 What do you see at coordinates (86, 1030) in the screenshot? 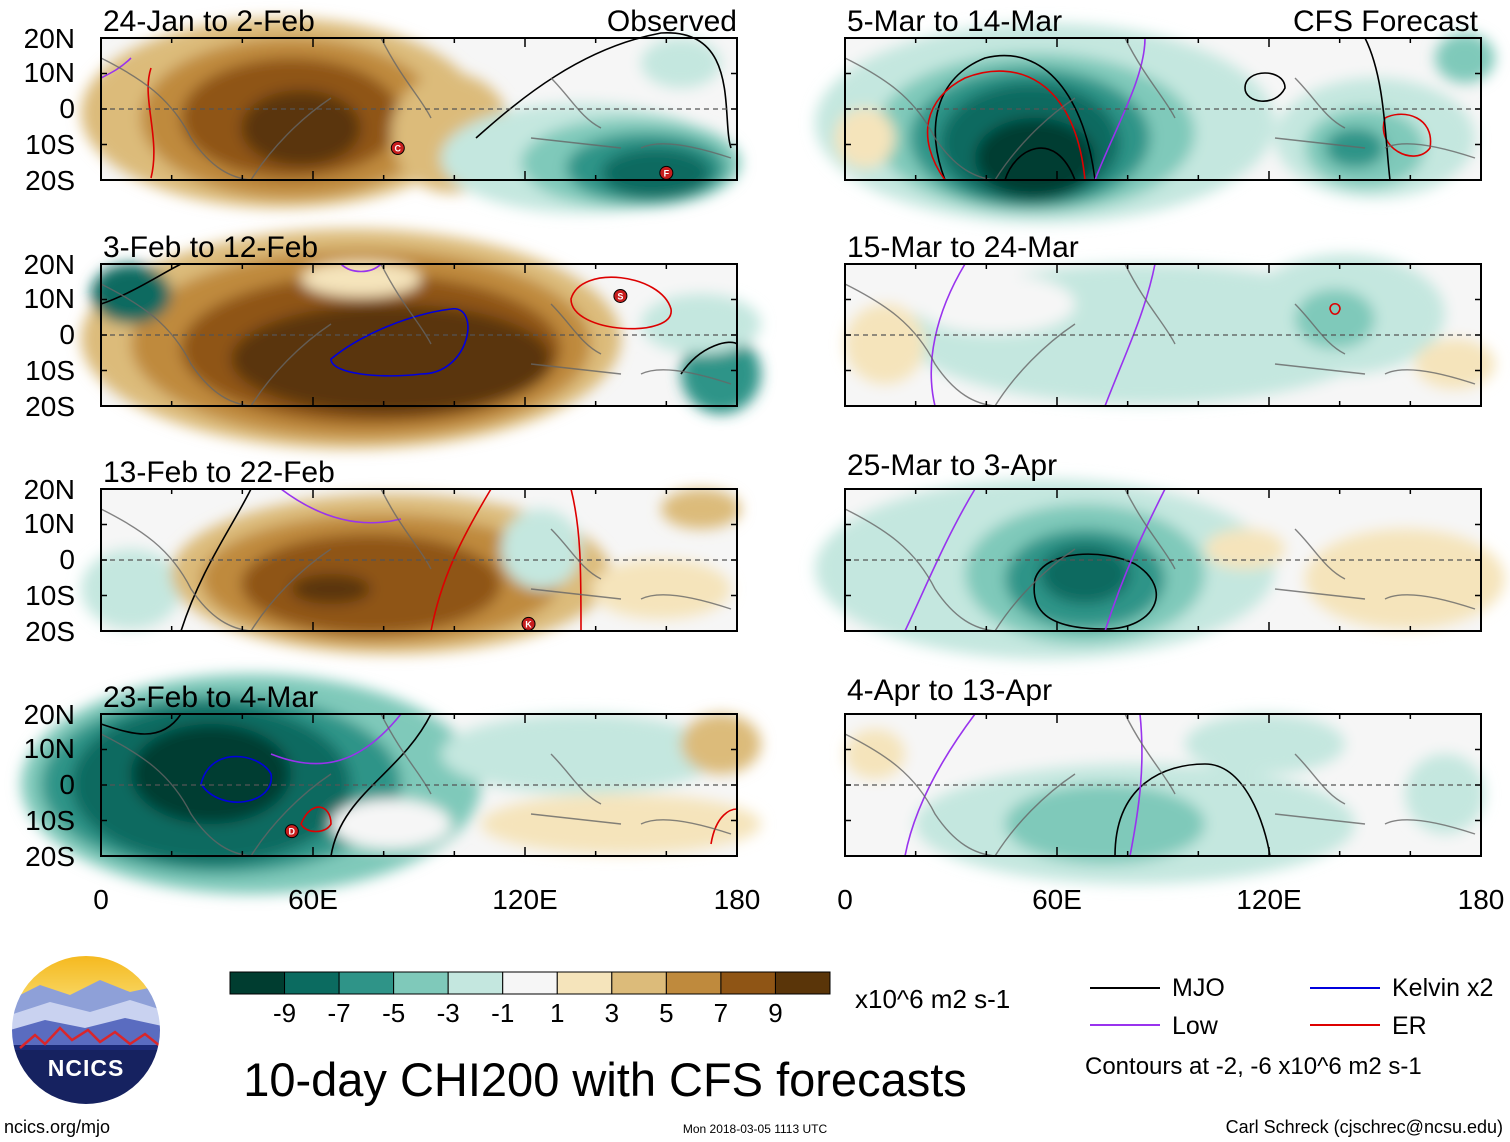
I see `ncics-logo: NCICS` at bounding box center [86, 1030].